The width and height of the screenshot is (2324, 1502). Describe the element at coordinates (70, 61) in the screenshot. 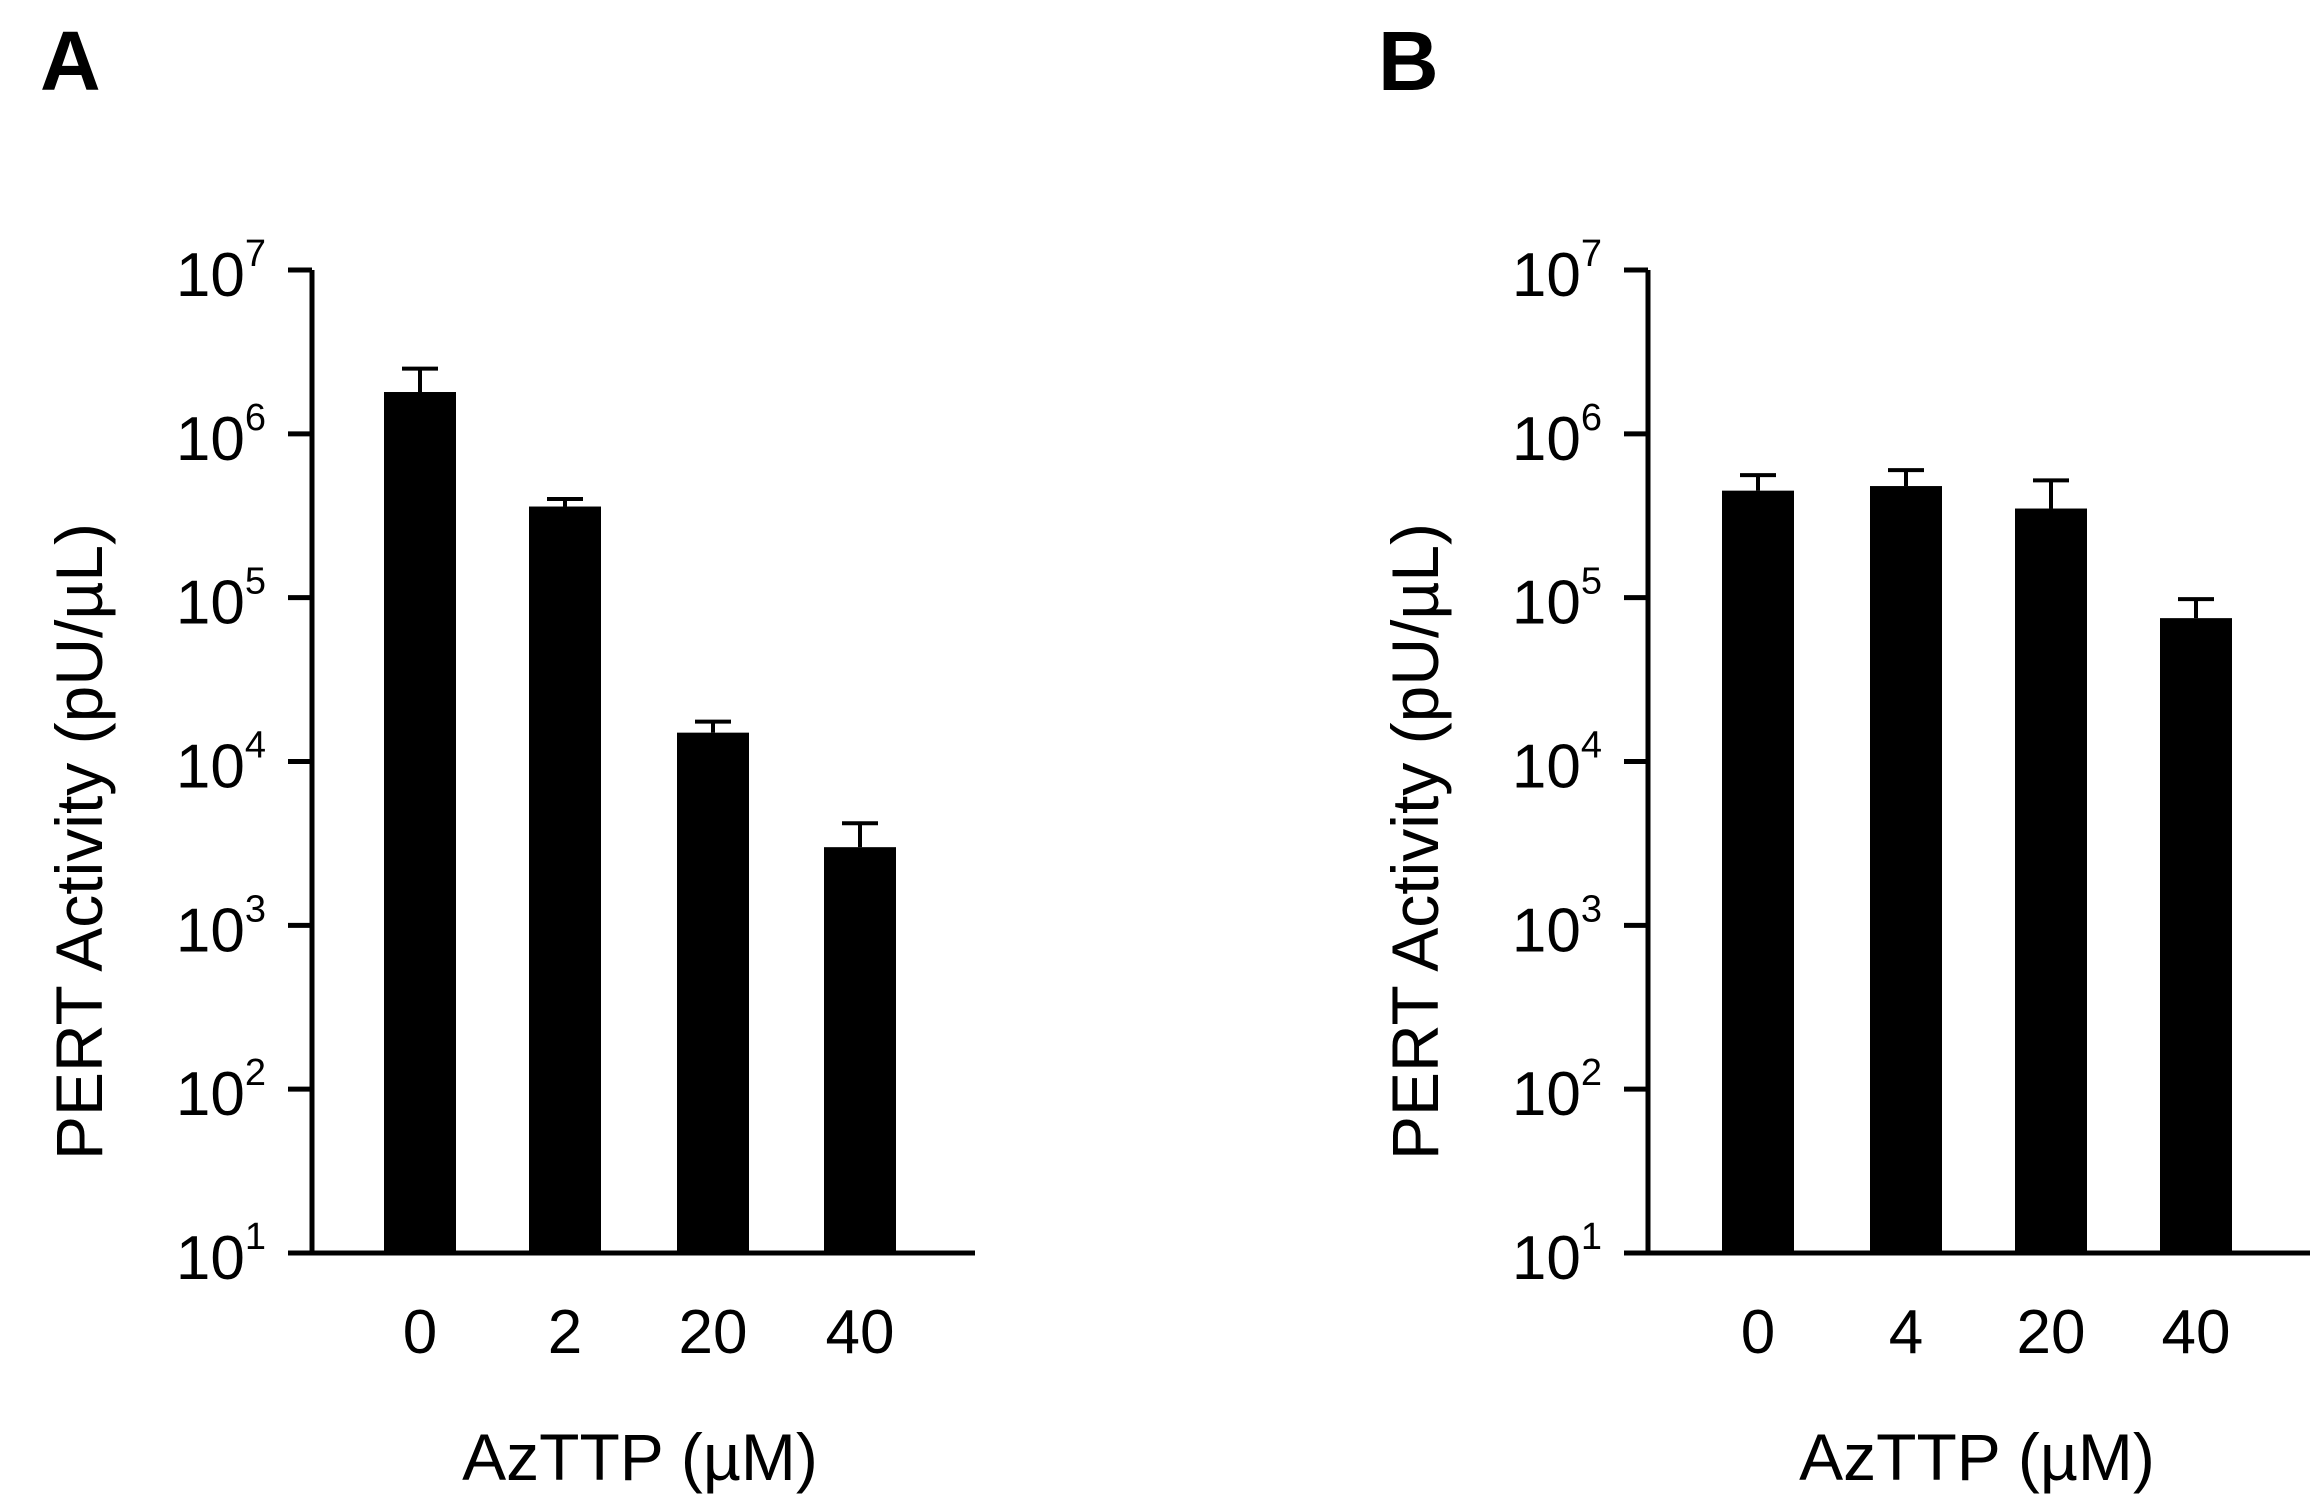

I see `panel-letter: A` at that location.